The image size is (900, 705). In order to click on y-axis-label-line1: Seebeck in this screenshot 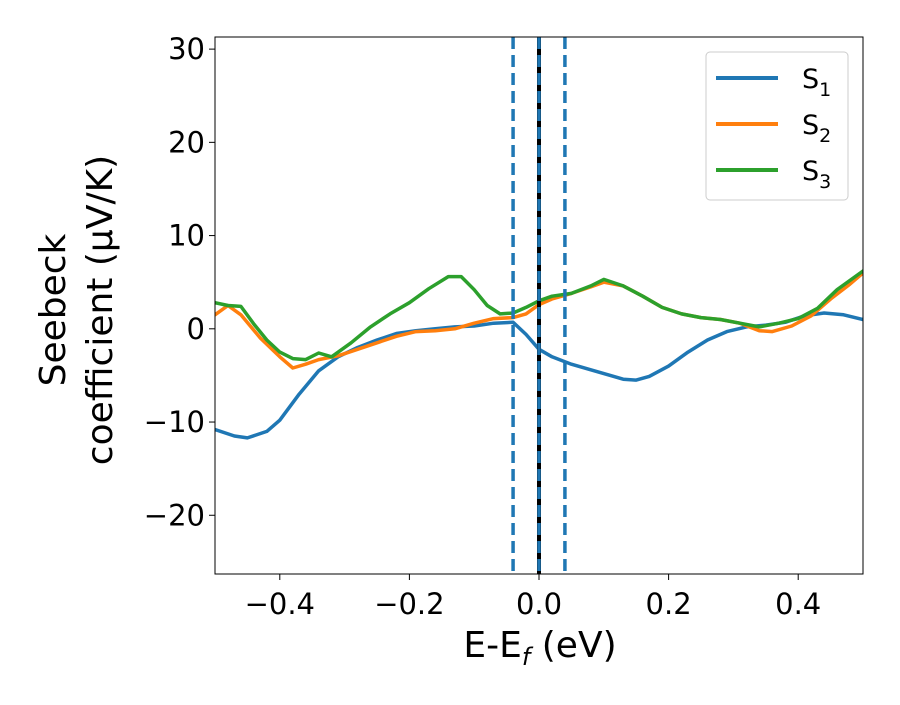, I will do `click(53, 309)`.